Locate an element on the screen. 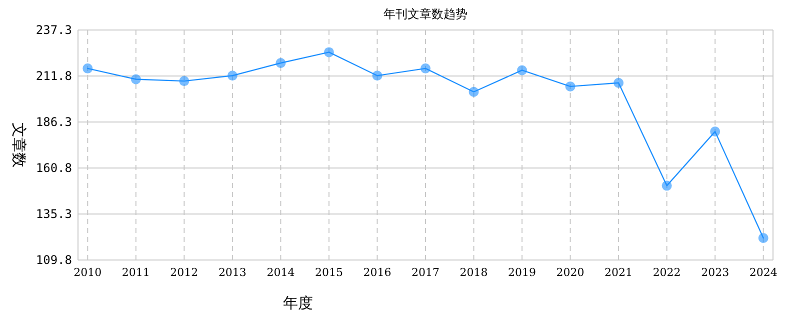  x-tick-label: 2021 is located at coordinates (618, 272).